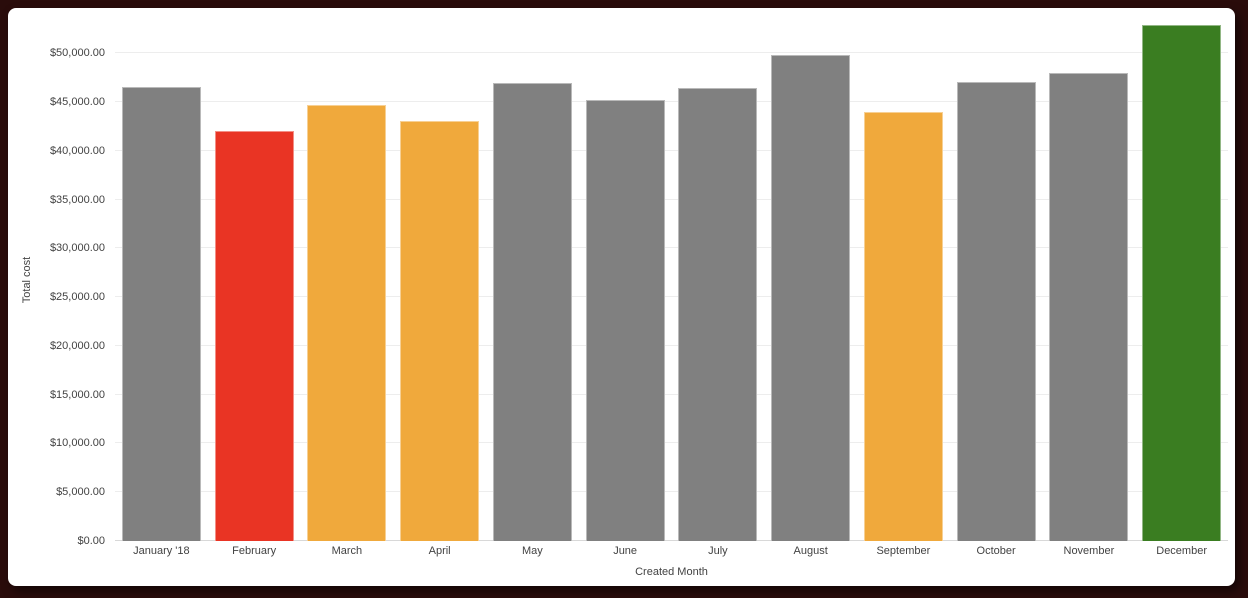  What do you see at coordinates (1089, 551) in the screenshot?
I see `x-axis-label-november: November` at bounding box center [1089, 551].